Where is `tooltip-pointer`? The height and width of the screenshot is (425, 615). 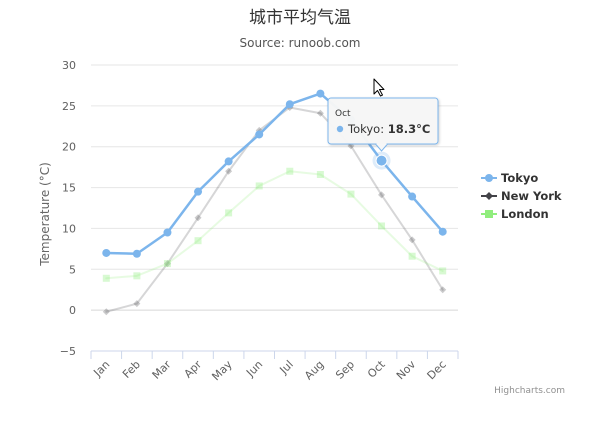 tooltip-pointer is located at coordinates (381, 147).